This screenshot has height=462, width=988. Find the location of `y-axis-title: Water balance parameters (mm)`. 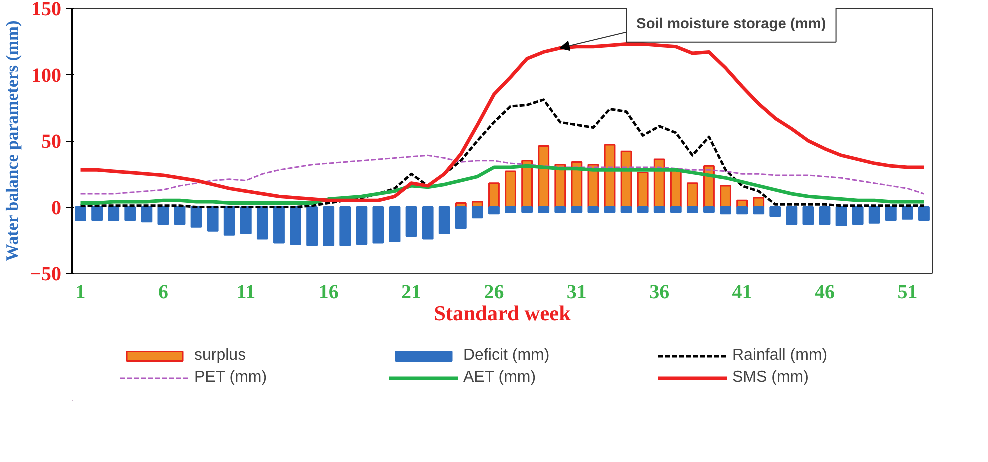

y-axis-title: Water balance parameters (mm) is located at coordinates (12, 141).